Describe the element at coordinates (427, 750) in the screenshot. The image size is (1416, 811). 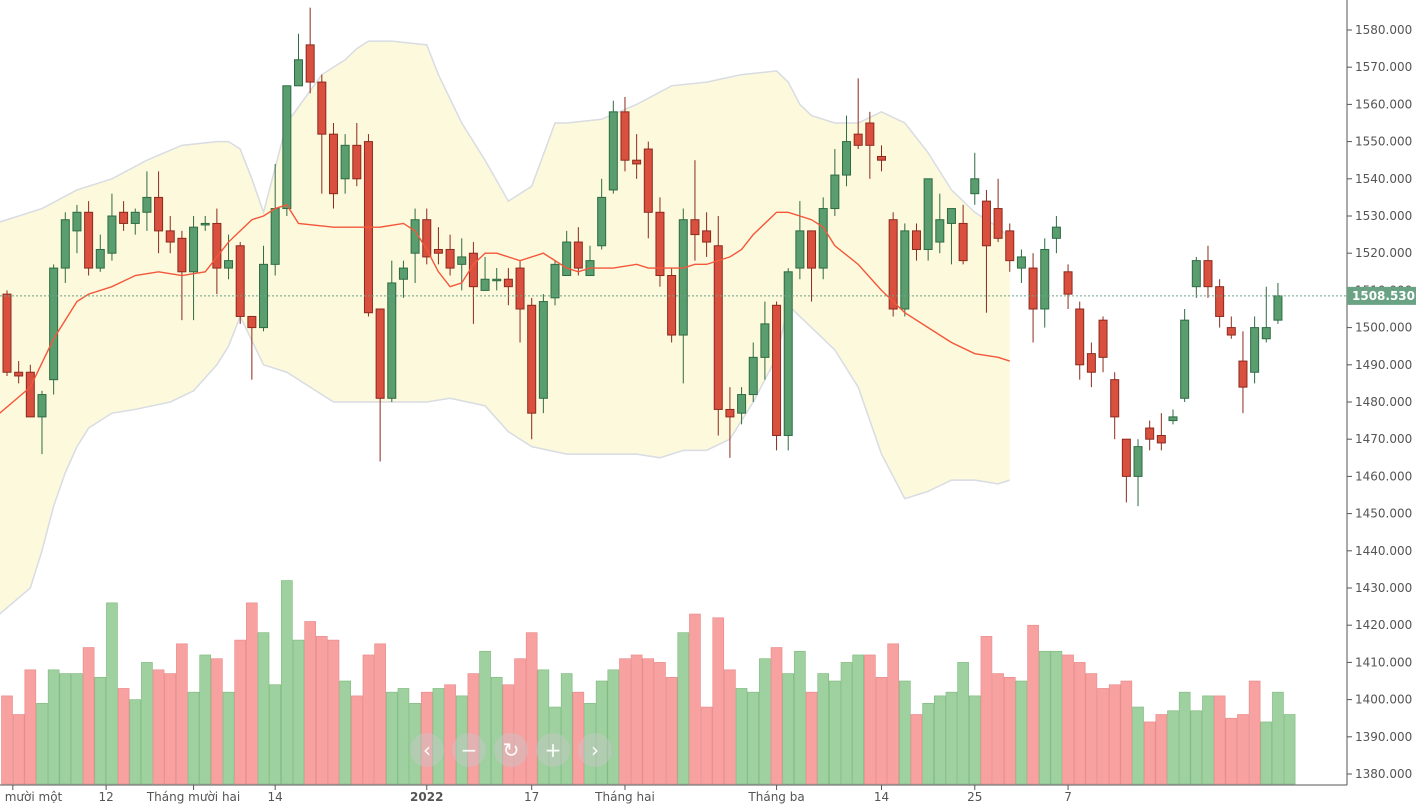
I see `scroll-left-button: ‹` at that location.